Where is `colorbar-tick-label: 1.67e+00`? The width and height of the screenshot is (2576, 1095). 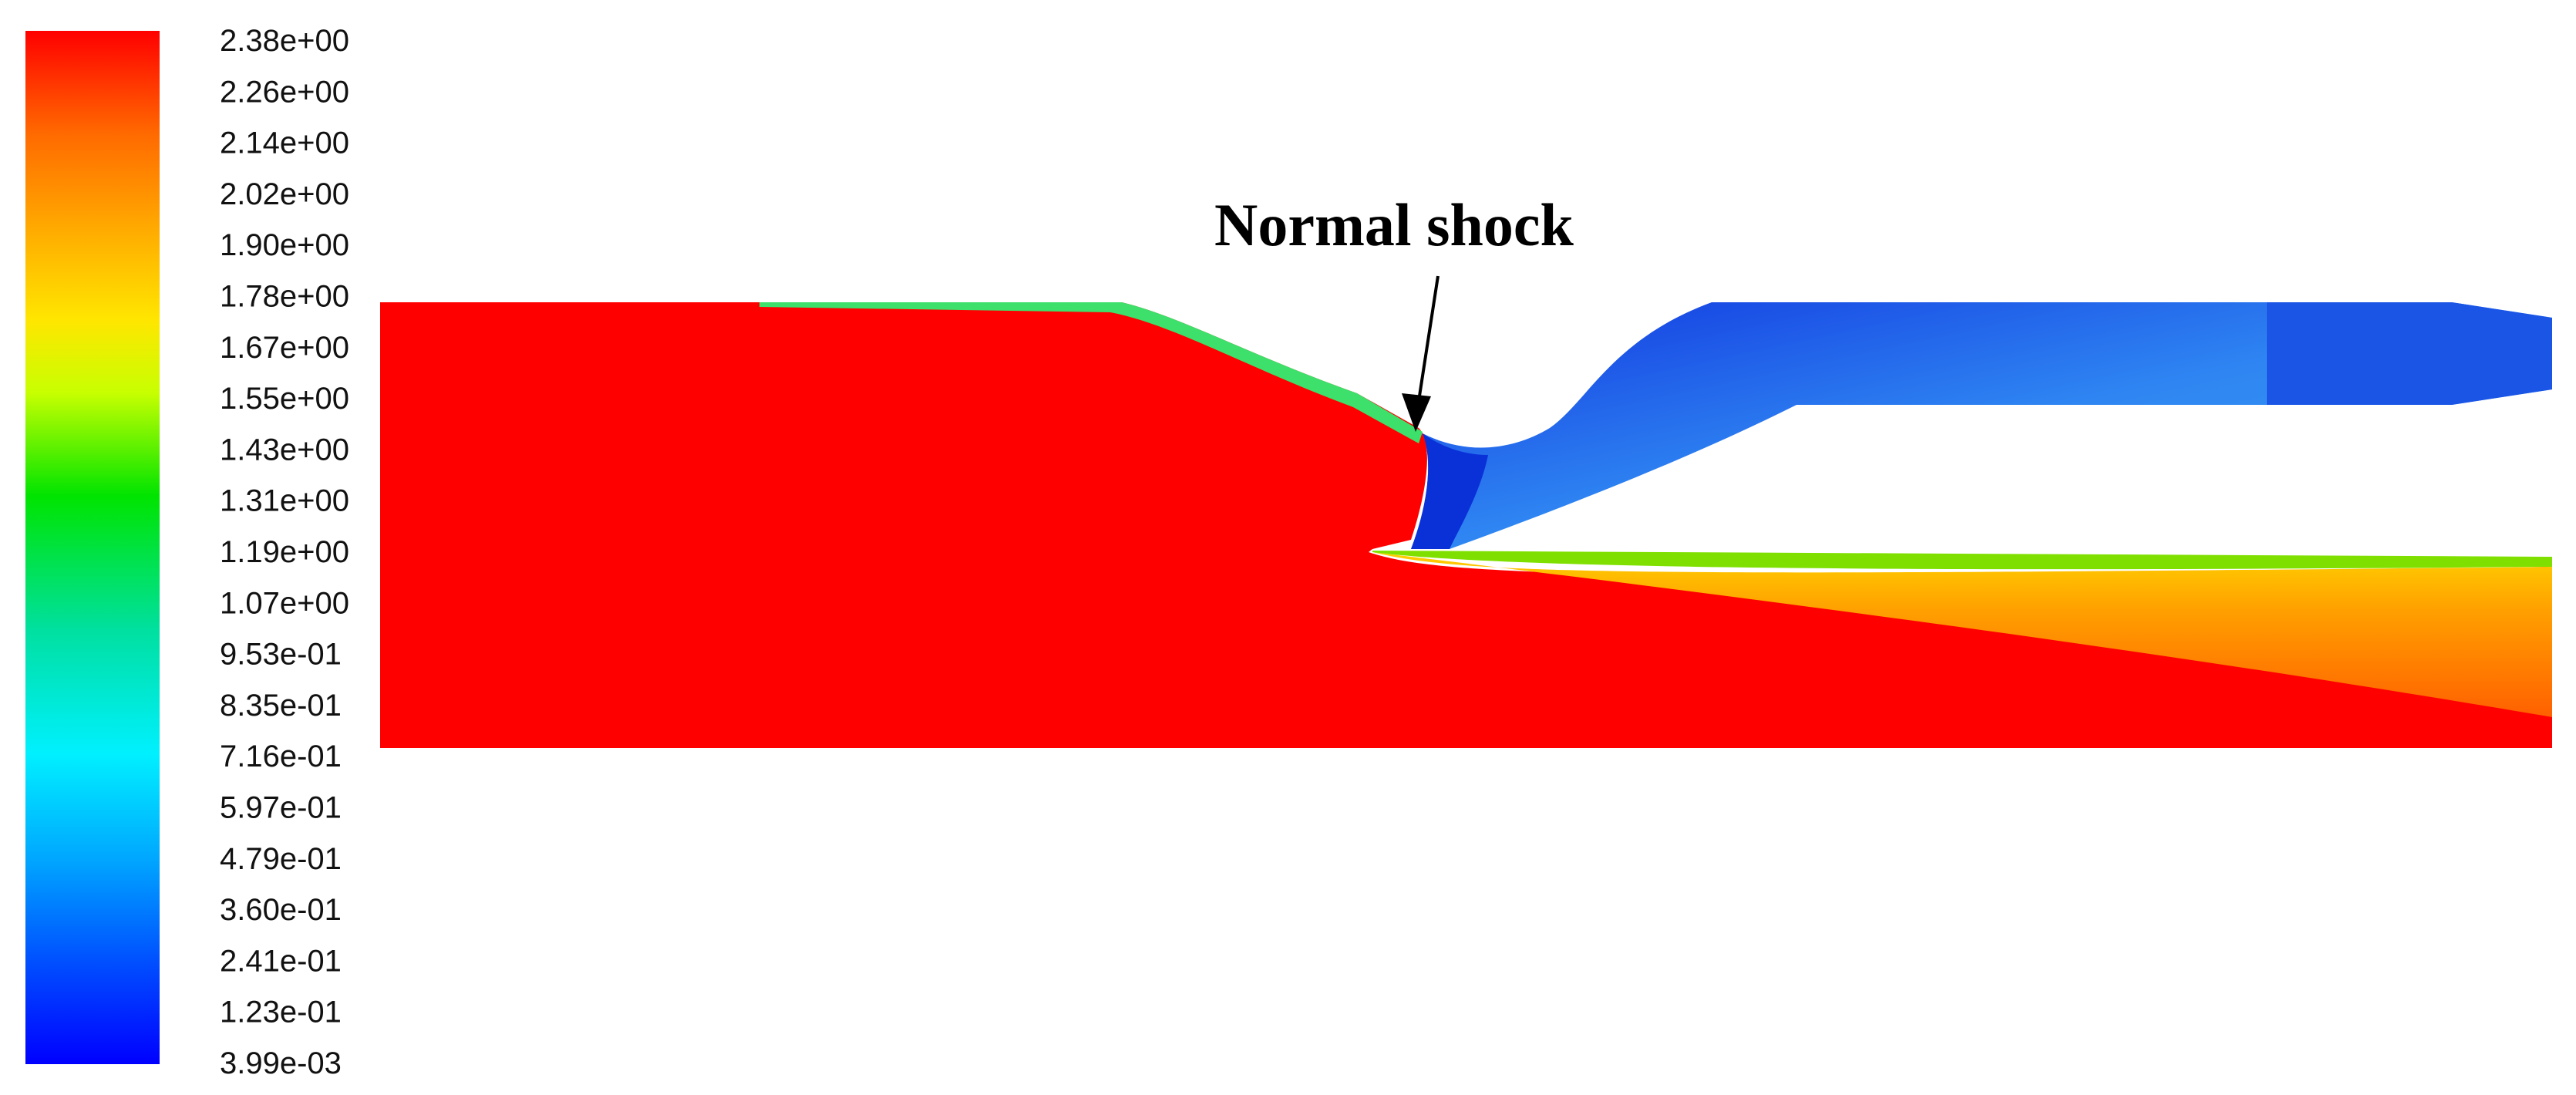 colorbar-tick-label: 1.67e+00 is located at coordinates (285, 348).